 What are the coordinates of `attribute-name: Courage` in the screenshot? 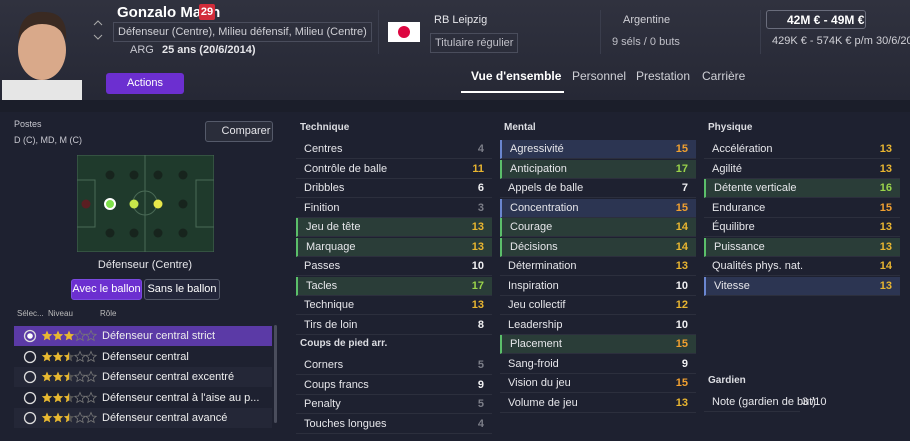 It's located at (531, 227).